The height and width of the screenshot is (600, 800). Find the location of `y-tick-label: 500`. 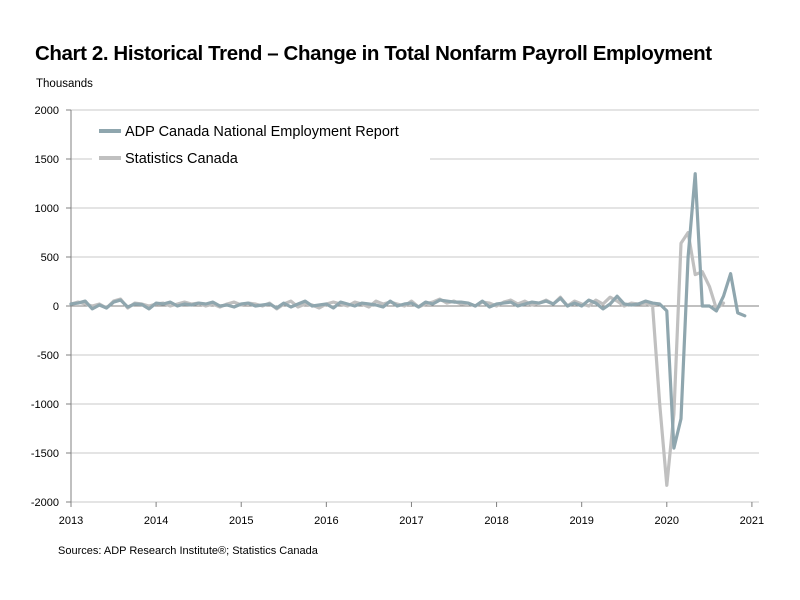

y-tick-label: 500 is located at coordinates (50, 258).